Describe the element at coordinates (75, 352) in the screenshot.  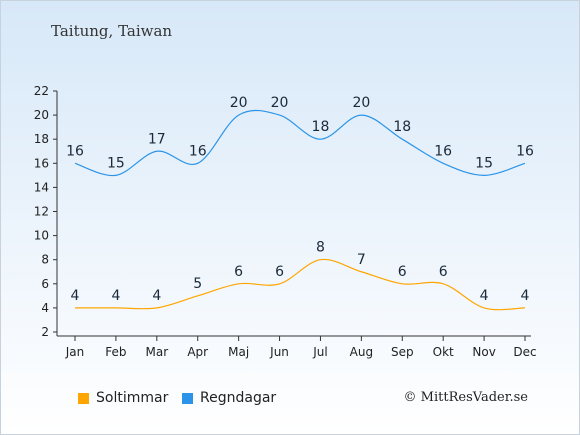
I see `x-tick-label: Jan` at that location.